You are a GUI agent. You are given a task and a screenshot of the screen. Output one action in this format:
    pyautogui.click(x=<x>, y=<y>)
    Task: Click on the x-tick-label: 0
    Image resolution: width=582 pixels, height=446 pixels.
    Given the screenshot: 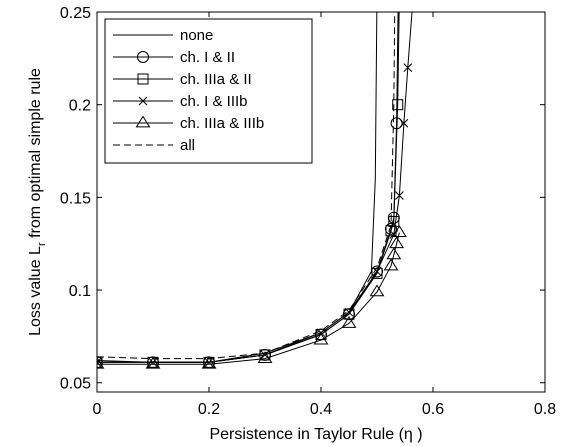 What is the action you would take?
    pyautogui.click(x=97, y=409)
    